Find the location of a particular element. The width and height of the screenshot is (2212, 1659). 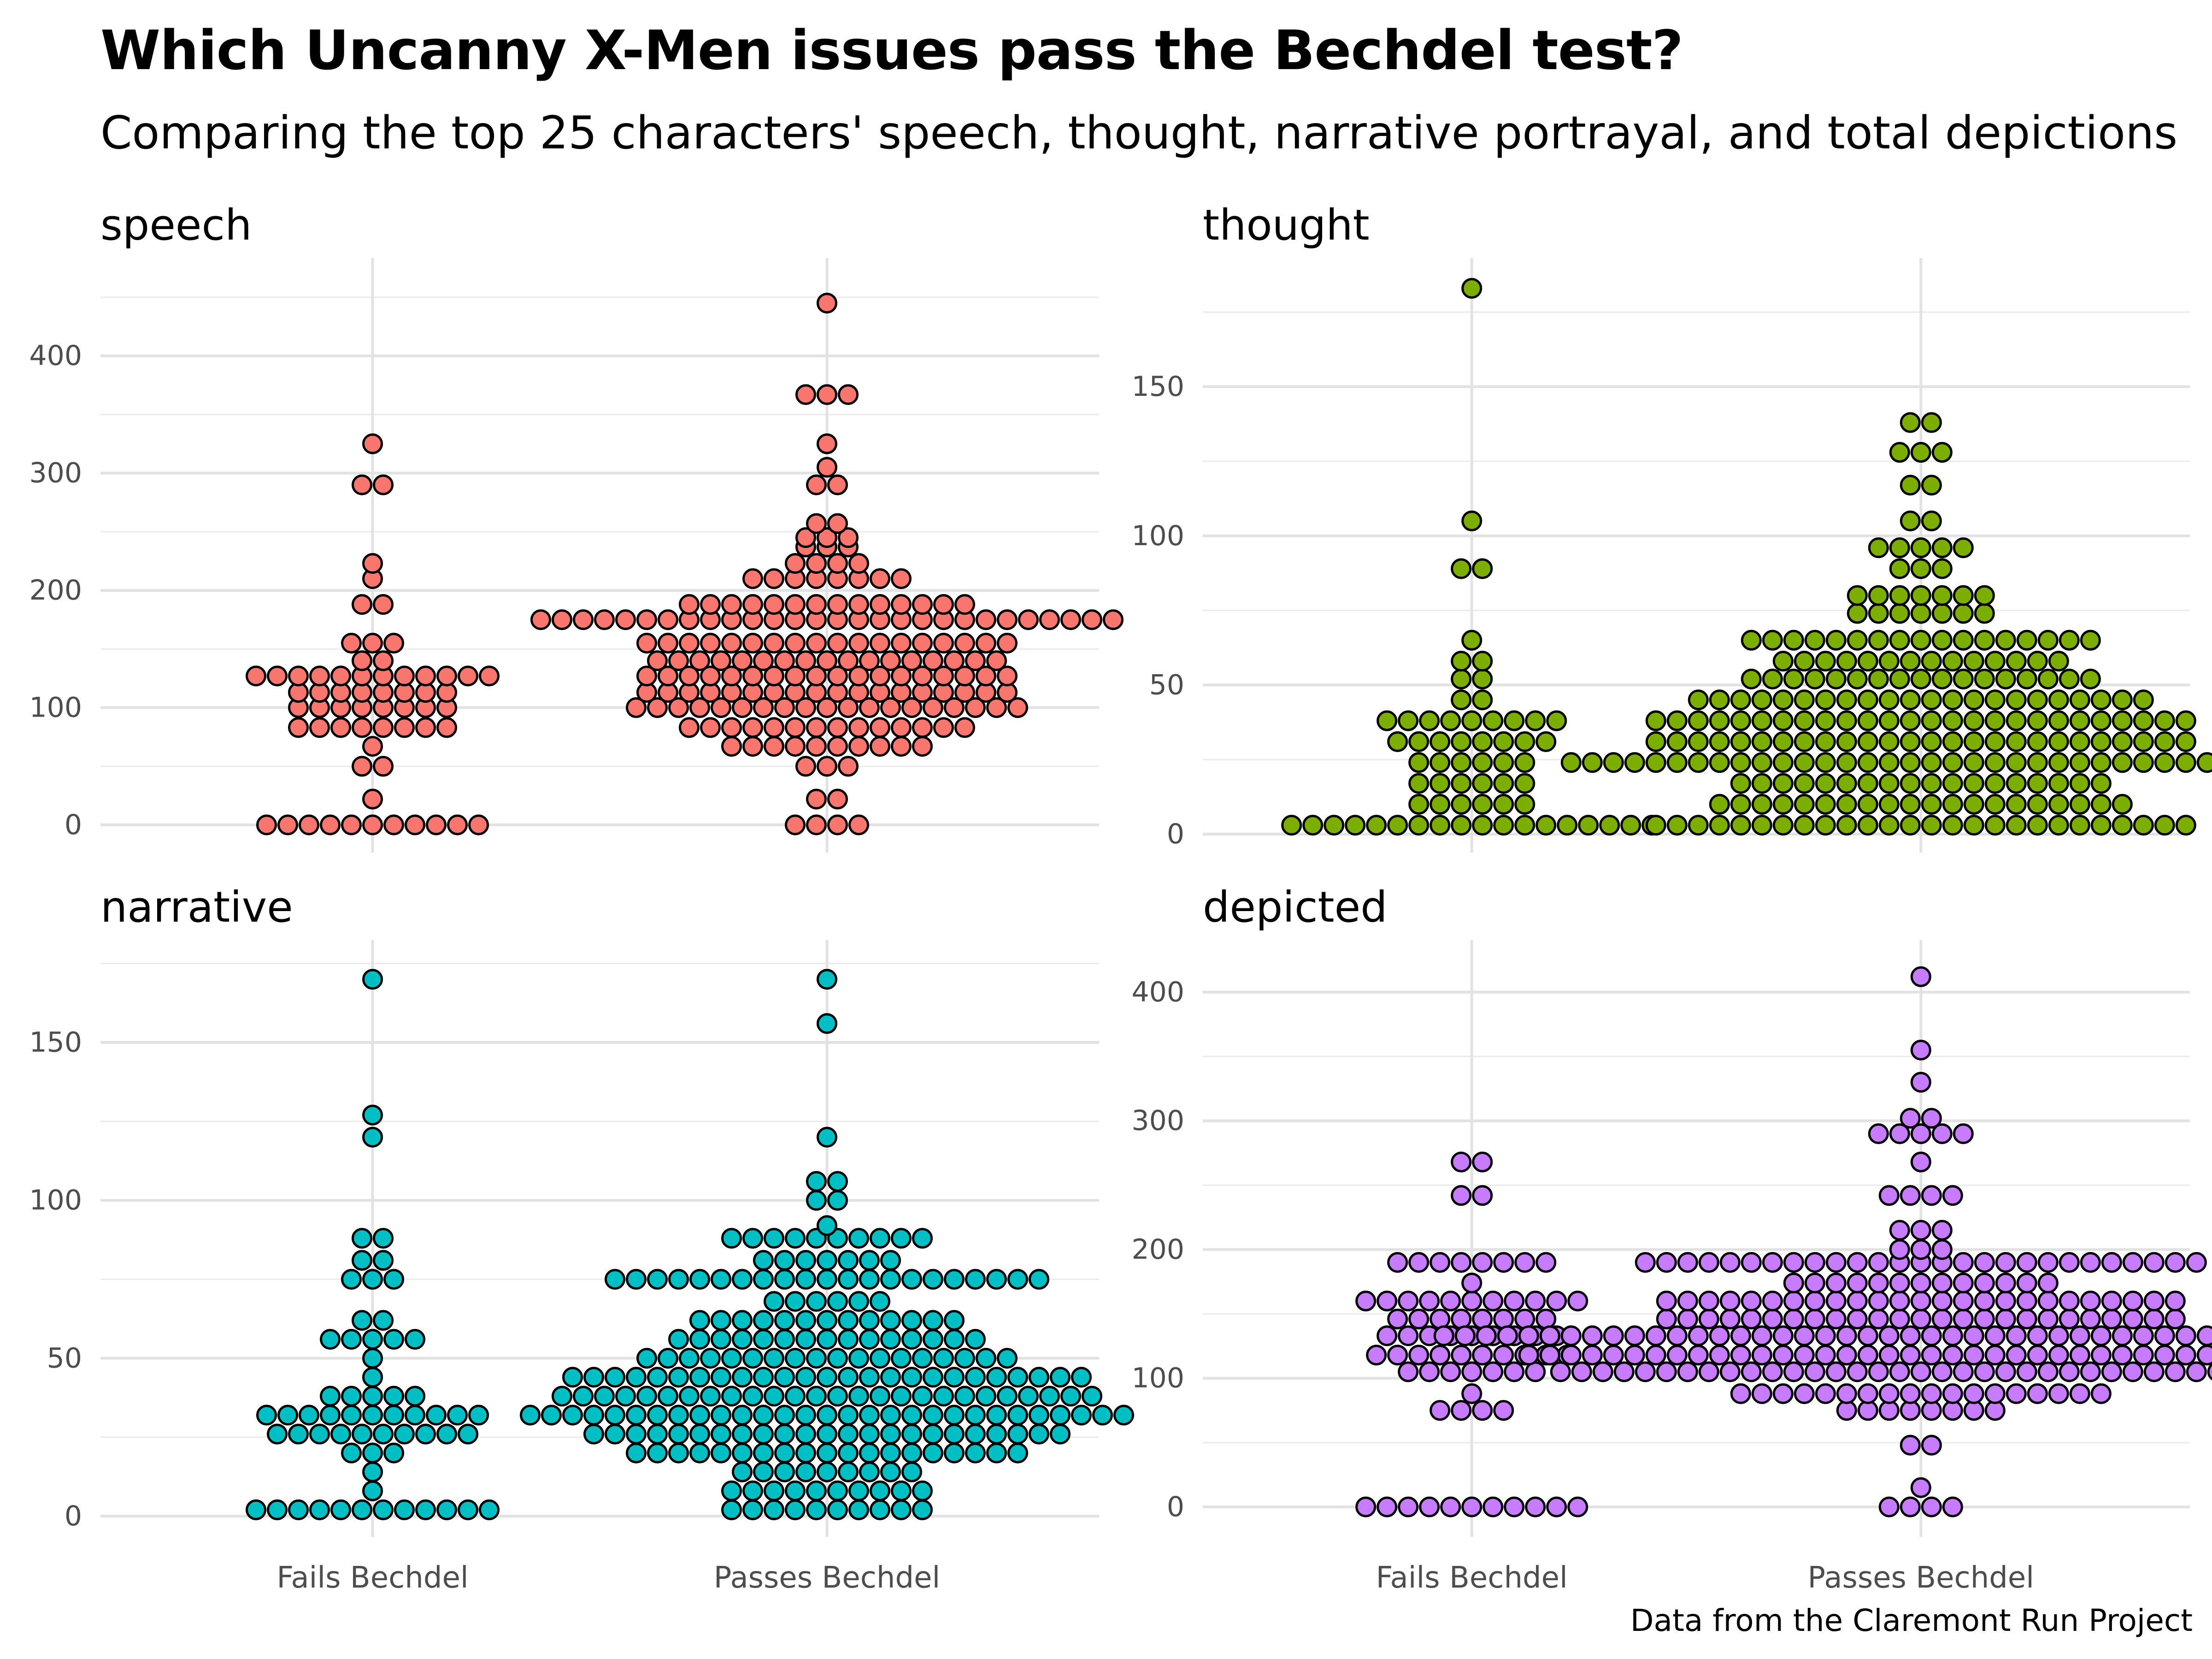

y-tick-label: 100 is located at coordinates (55, 1200).